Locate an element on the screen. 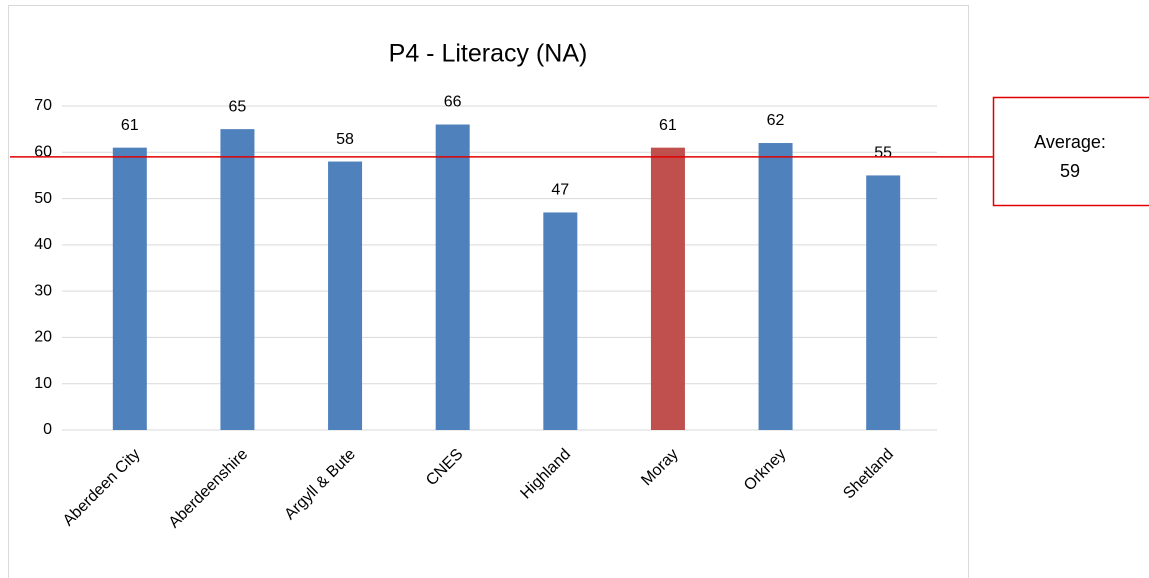 This screenshot has width=1149, height=578. value-label: 58 is located at coordinates (345, 139).